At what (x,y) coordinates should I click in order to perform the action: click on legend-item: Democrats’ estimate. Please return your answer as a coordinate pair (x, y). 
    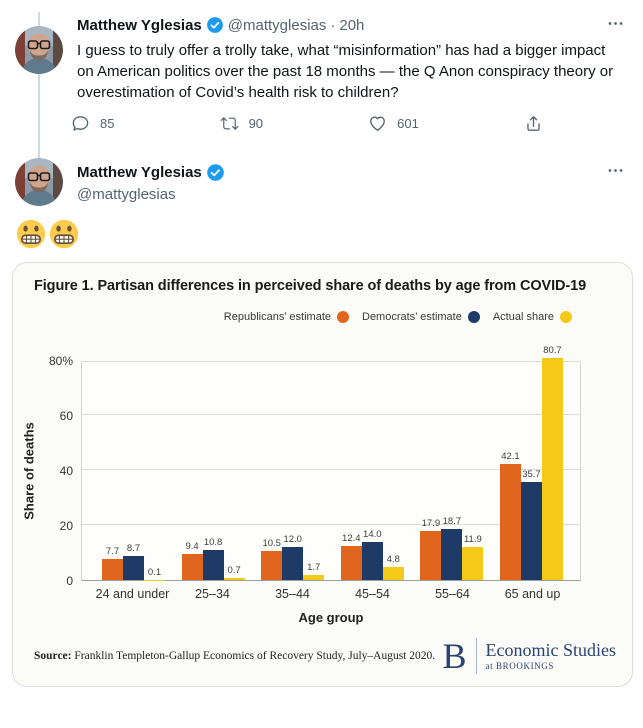
    Looking at the image, I should click on (421, 317).